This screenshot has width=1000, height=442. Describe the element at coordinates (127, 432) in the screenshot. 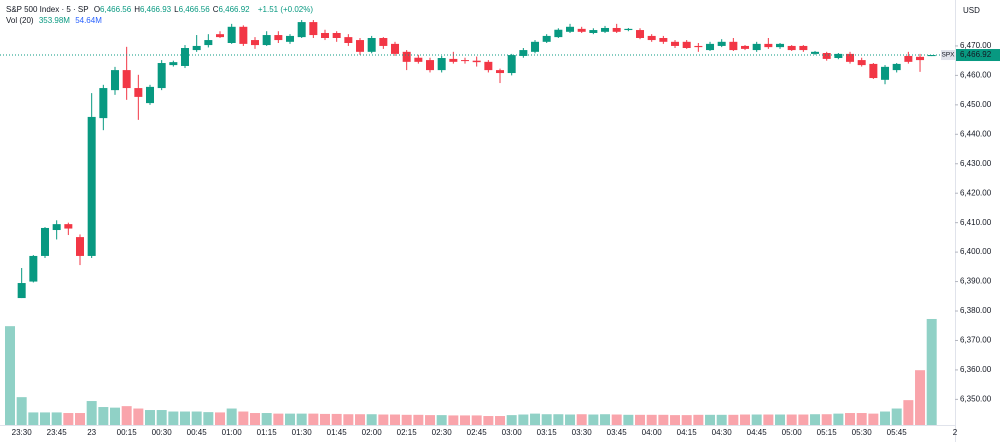

I see `x-tick-label: 00:15` at that location.